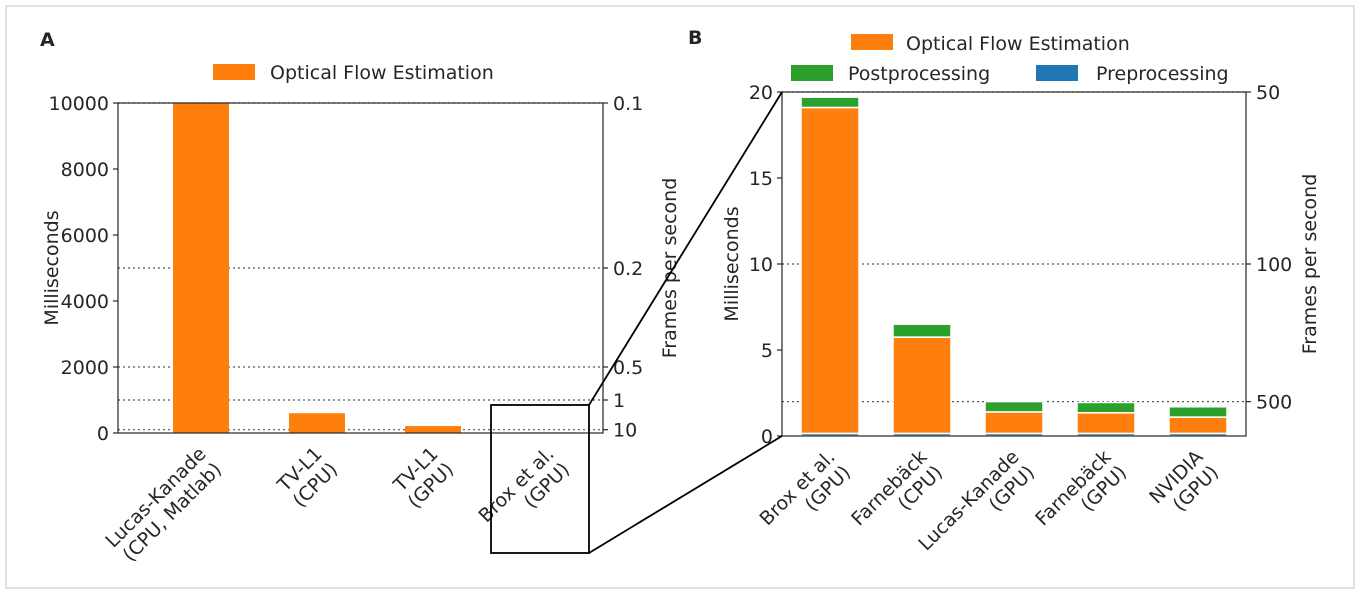 Image resolution: width=1360 pixels, height=594 pixels. I want to click on bar-postprocessing-brox-et-al-gpu, so click(830, 102).